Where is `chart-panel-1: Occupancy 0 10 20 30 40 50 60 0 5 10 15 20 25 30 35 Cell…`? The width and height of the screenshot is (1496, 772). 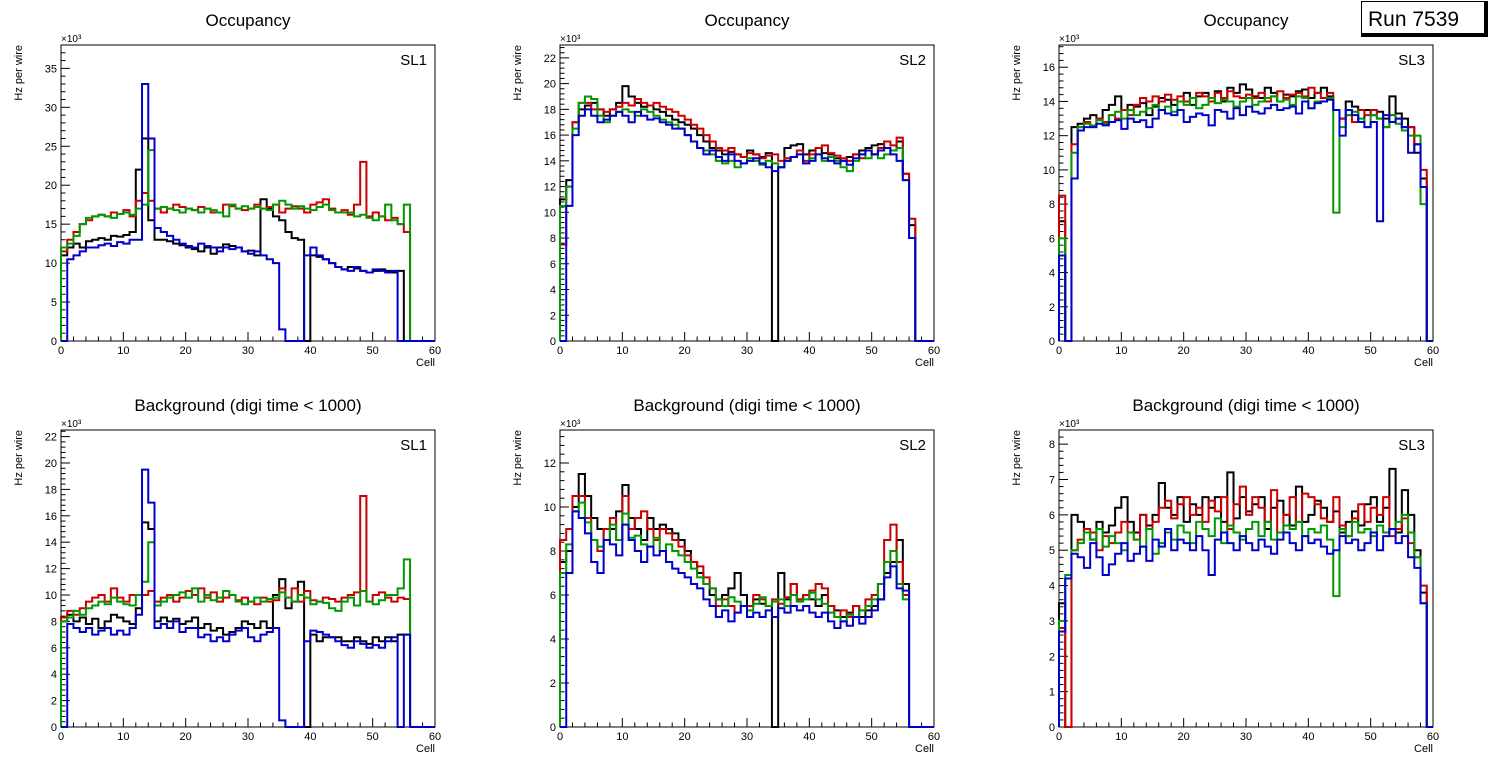 chart-panel-1: Occupancy 0 10 20 30 40 50 60 0 5 10 15 20 25 30 35 Cell… is located at coordinates (227, 190).